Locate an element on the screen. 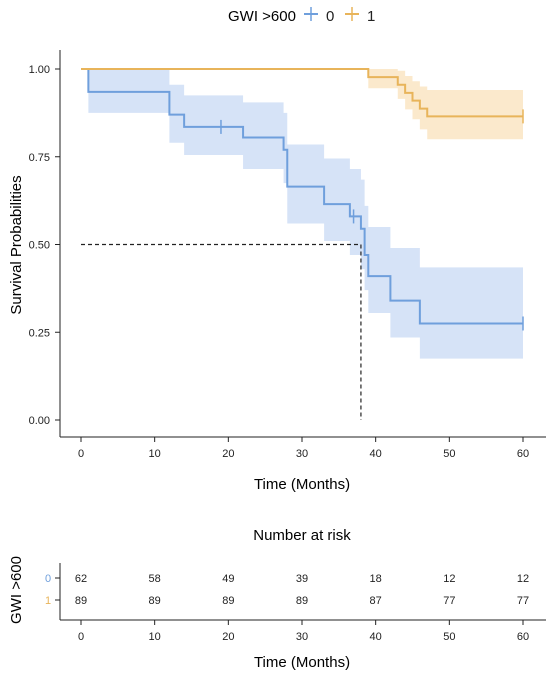  x-tick-label: 0 is located at coordinates (81, 454).